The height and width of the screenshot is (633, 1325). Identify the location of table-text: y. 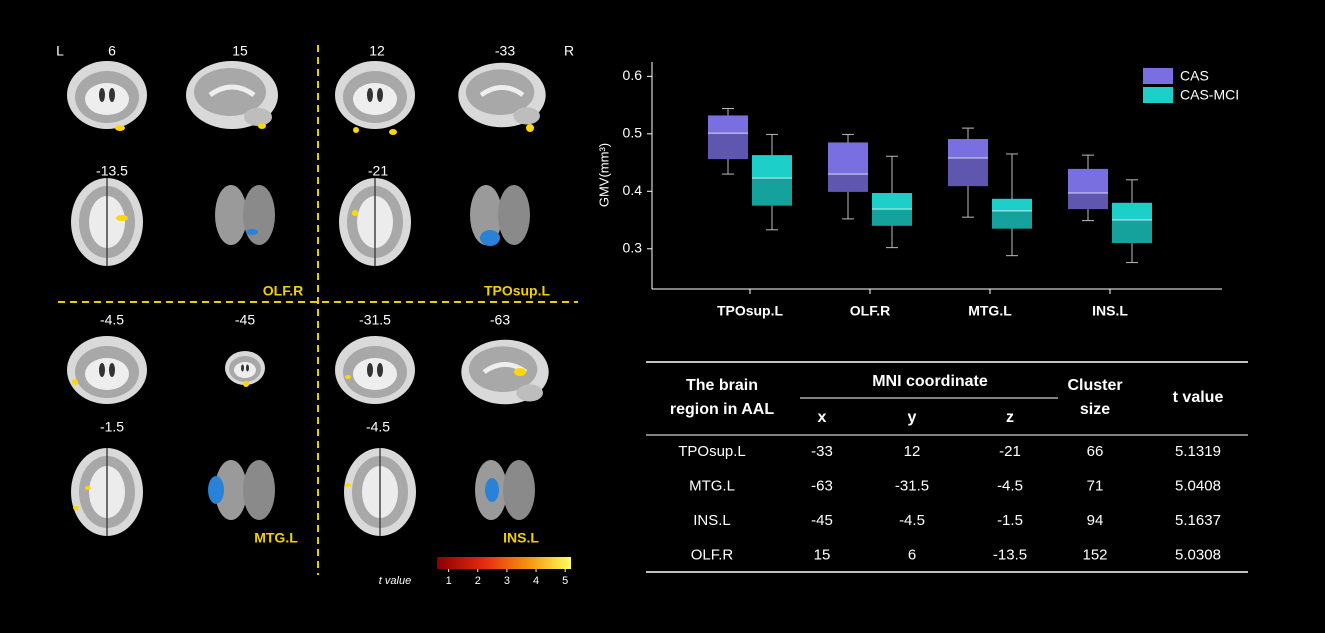
(912, 417).